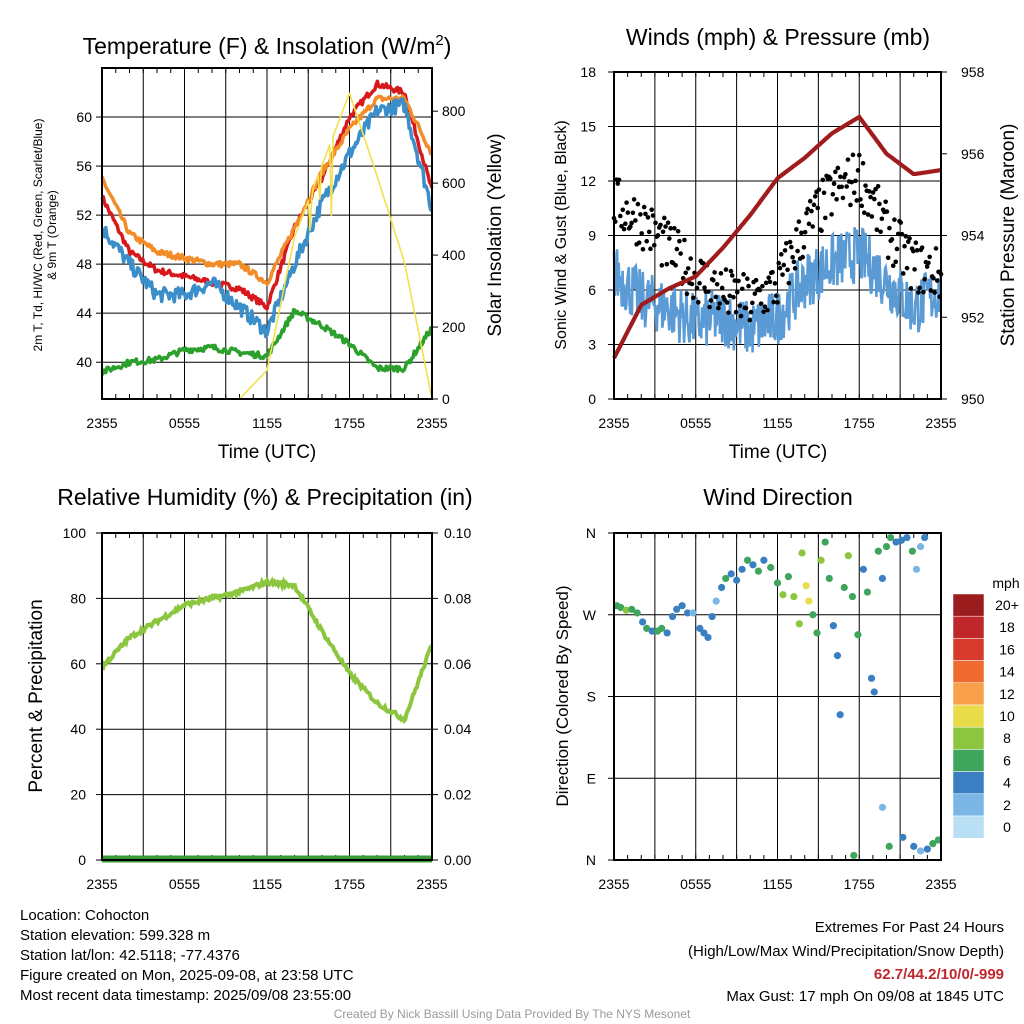 The height and width of the screenshot is (1024, 1024). Describe the element at coordinates (349, 884) in the screenshot. I see `x-tick-label: 1755` at that location.